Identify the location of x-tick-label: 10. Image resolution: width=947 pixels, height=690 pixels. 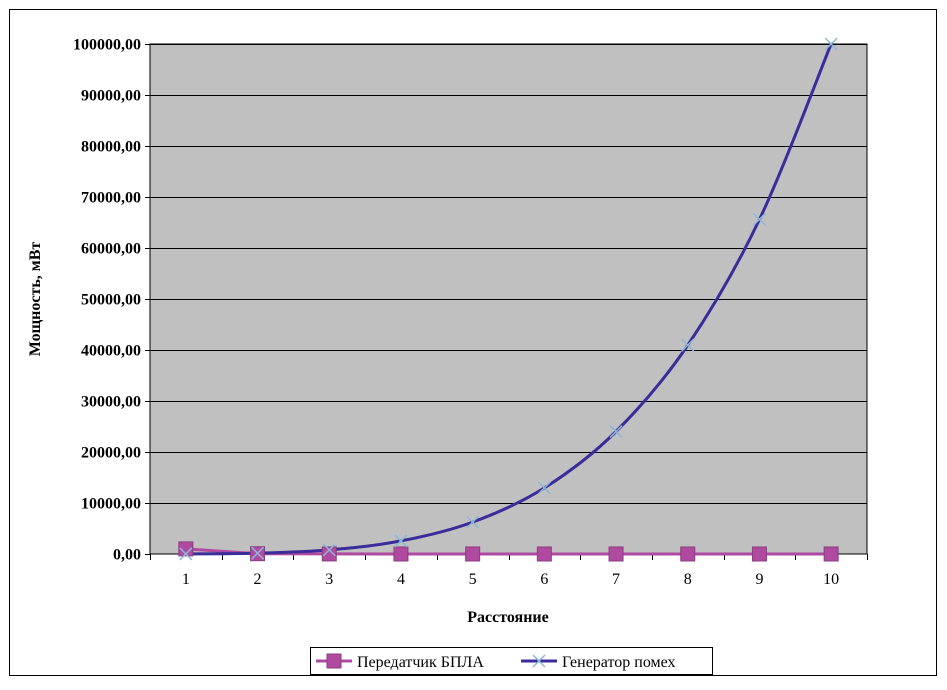
(831, 579).